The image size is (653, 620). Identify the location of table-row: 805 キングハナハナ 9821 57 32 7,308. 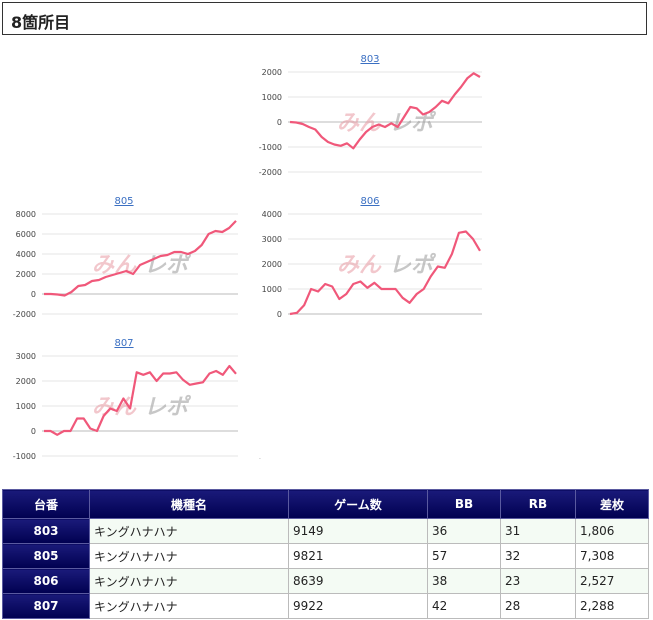
(325, 556).